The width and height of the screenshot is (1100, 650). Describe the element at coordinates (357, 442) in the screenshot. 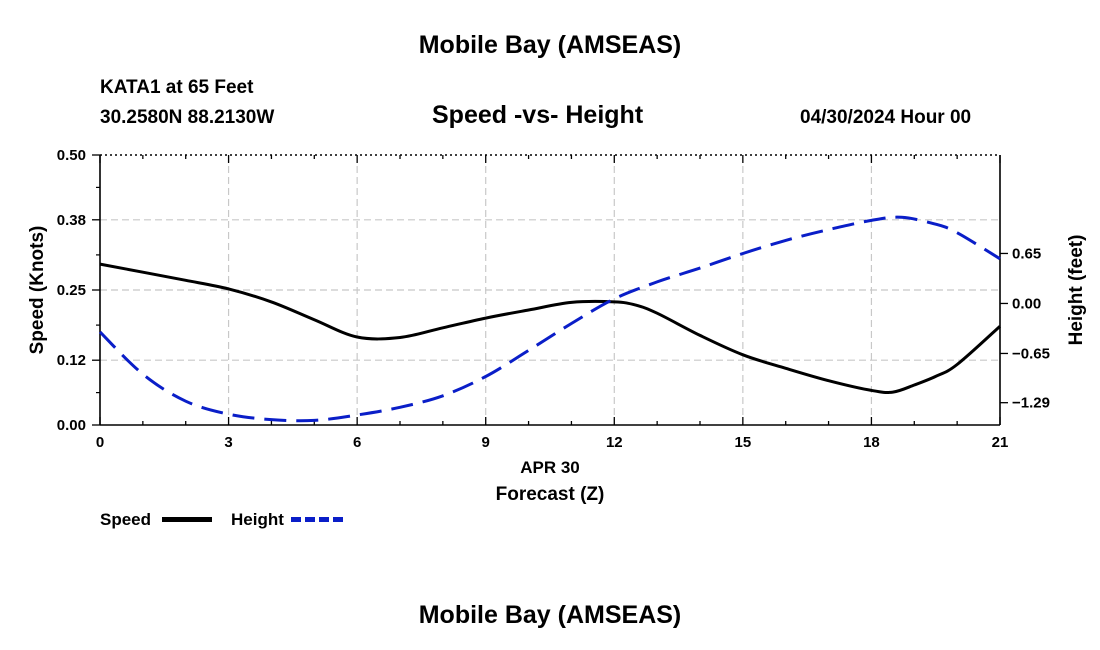

I see `x-tick-label: 6` at that location.